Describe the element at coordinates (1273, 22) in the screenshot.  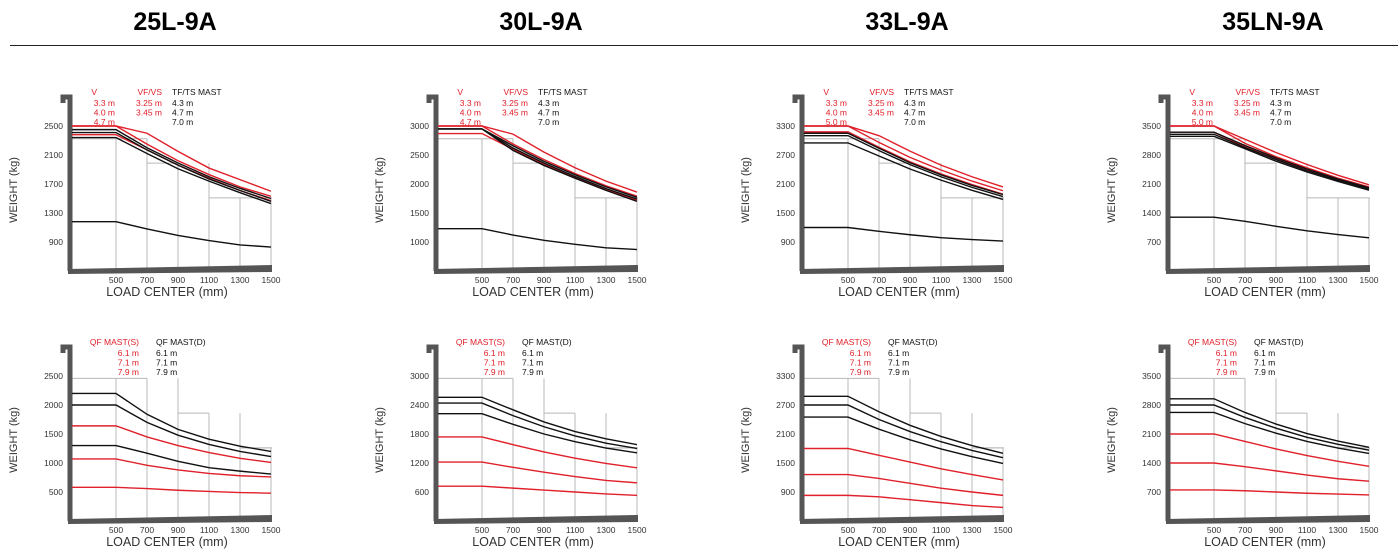
I see `model-title: 35LN-9A` at that location.